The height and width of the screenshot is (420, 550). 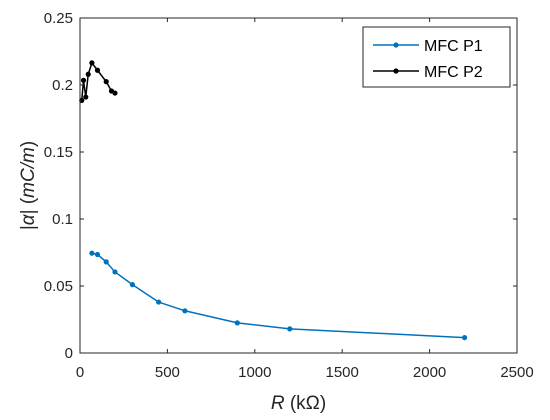 I want to click on y-axis-close-paren: ), so click(x=28, y=144).